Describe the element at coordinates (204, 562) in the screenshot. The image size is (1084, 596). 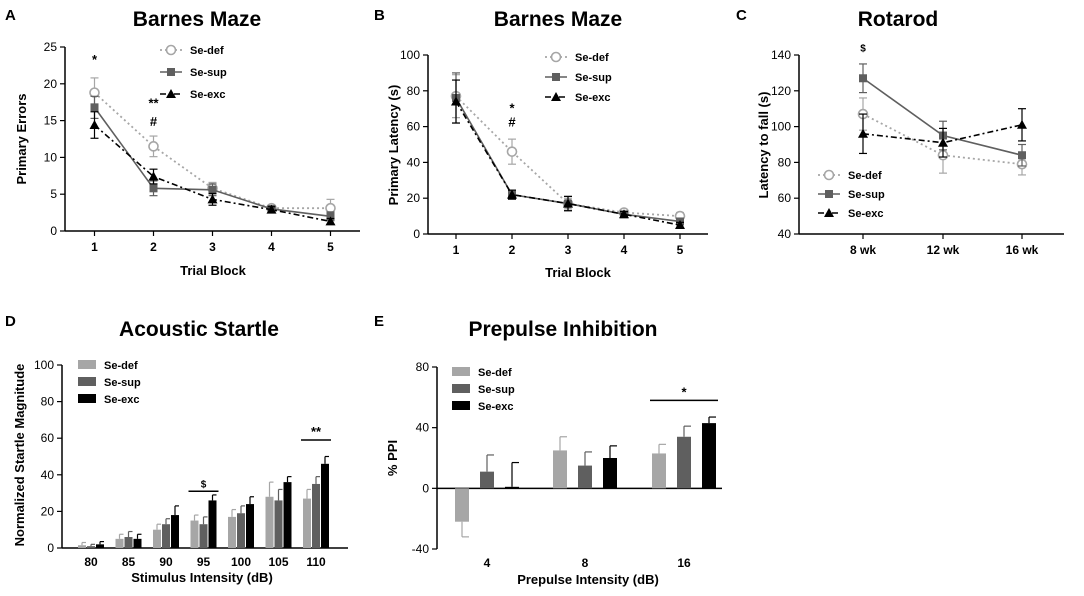
I see `x-tick-label: 95` at that location.